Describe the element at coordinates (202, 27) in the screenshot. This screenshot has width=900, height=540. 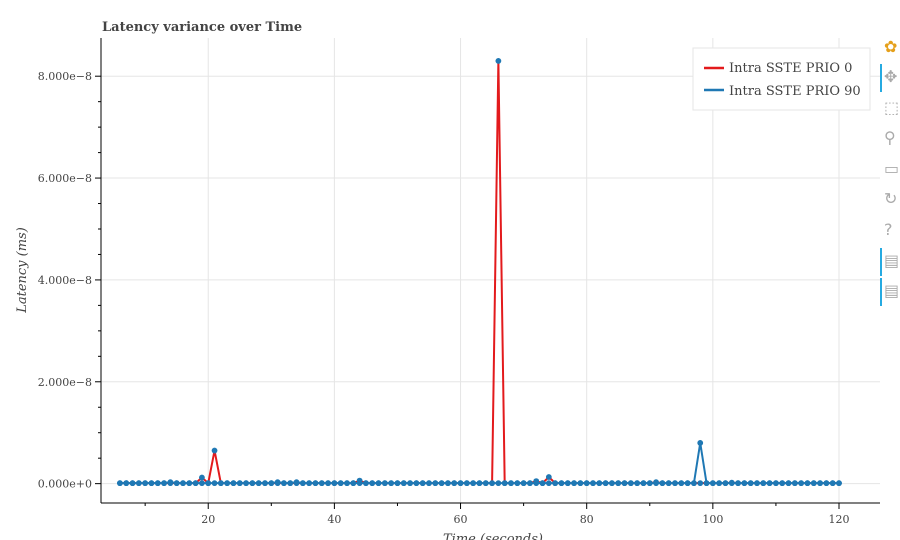
I see `chart-title: Latency variance over Time` at that location.